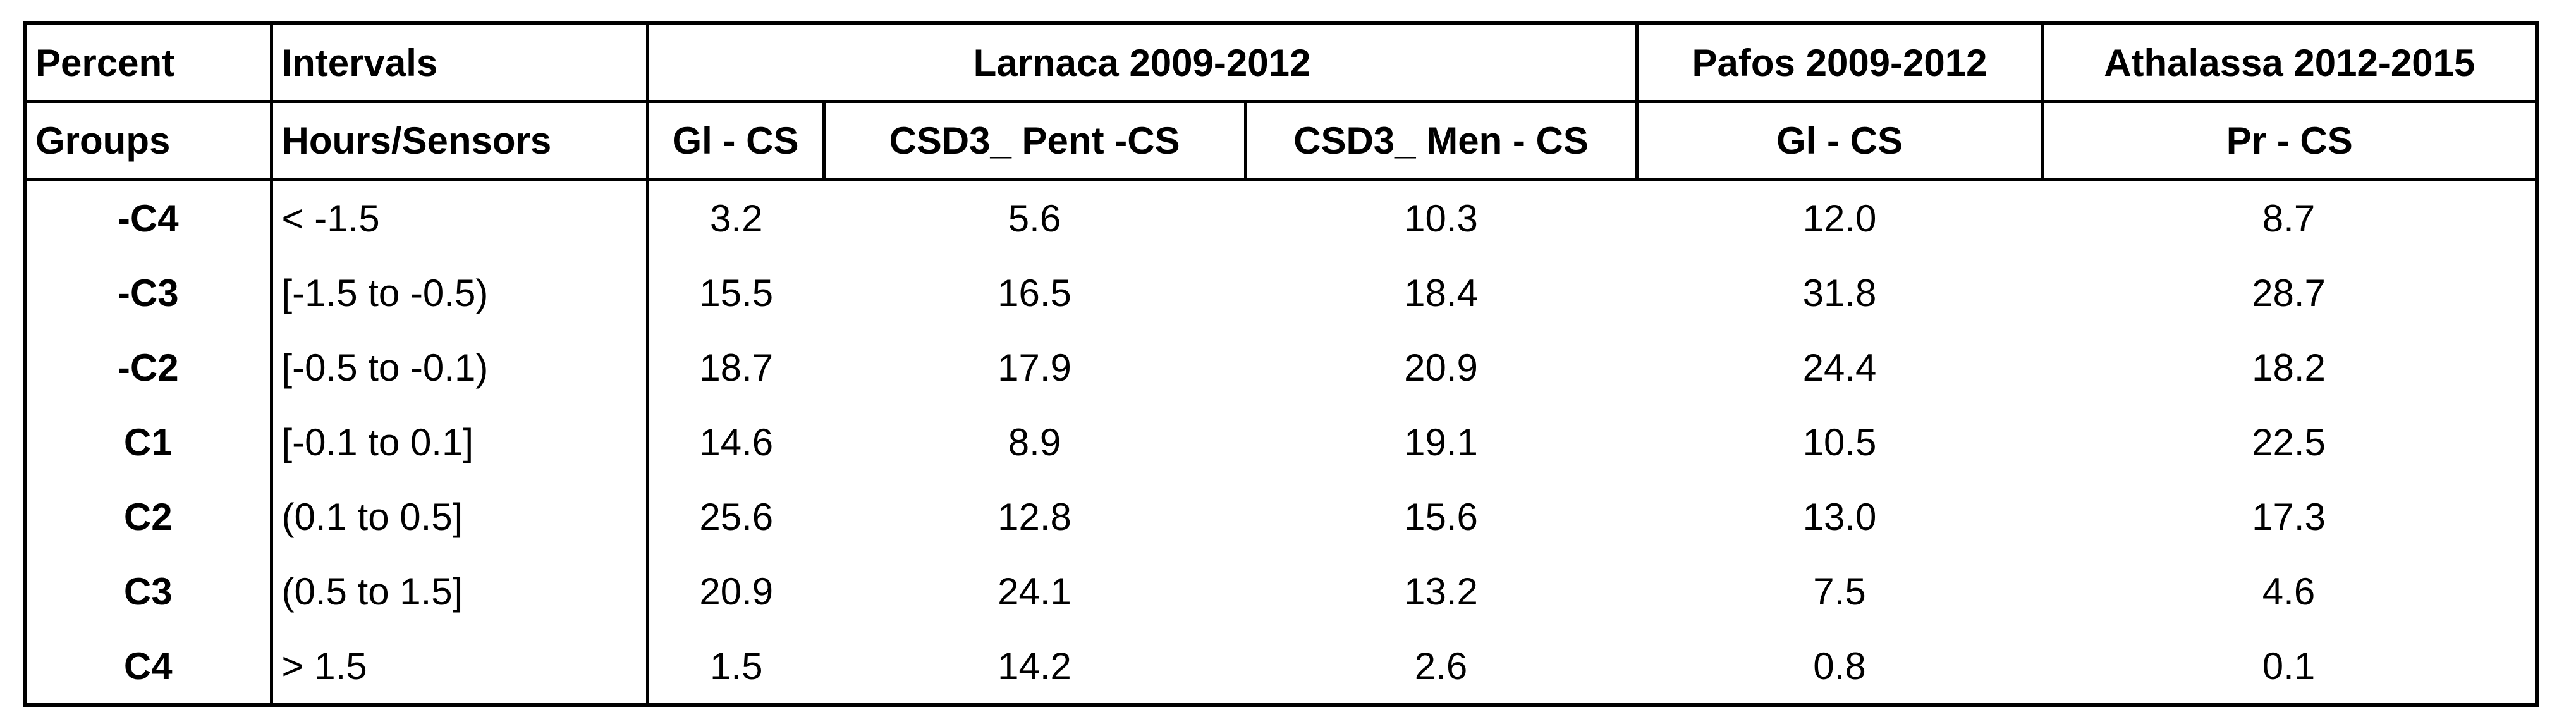  I want to click on table-cell: CSD3_ Men - CS, so click(1441, 140).